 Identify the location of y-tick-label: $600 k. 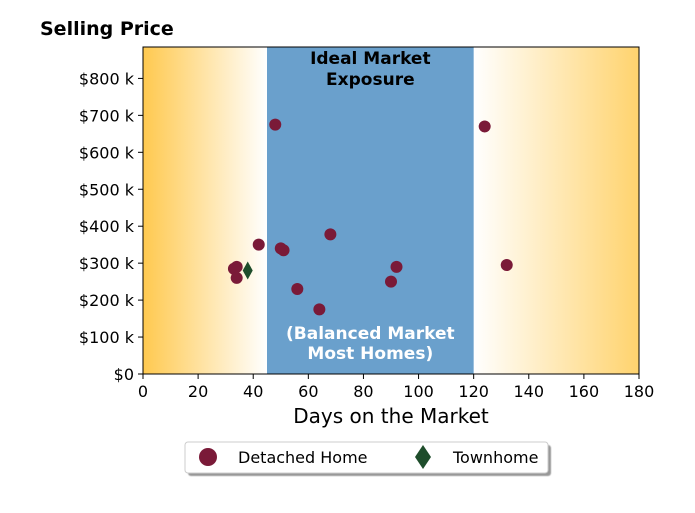
(107, 152).